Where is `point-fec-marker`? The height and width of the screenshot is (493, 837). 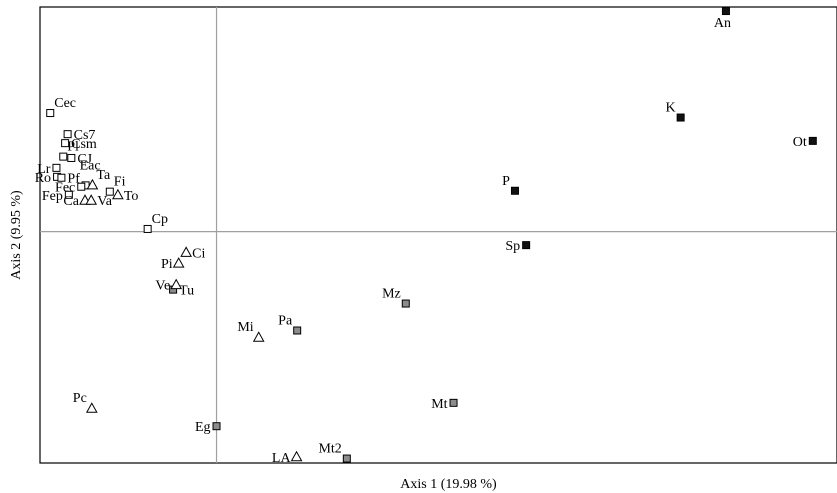
point-fec-marker is located at coordinates (81, 186).